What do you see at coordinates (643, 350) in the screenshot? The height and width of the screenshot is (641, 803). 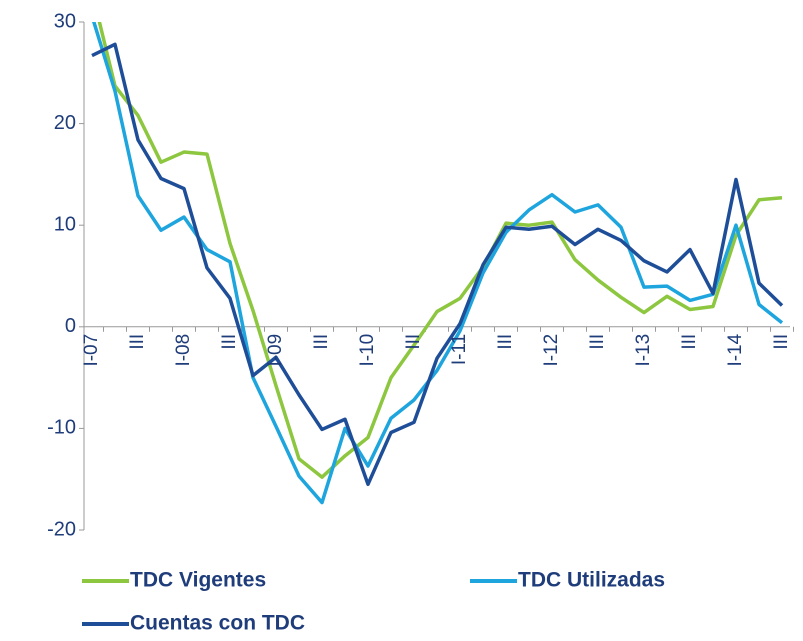 I see `x-tick-label: I-13` at bounding box center [643, 350].